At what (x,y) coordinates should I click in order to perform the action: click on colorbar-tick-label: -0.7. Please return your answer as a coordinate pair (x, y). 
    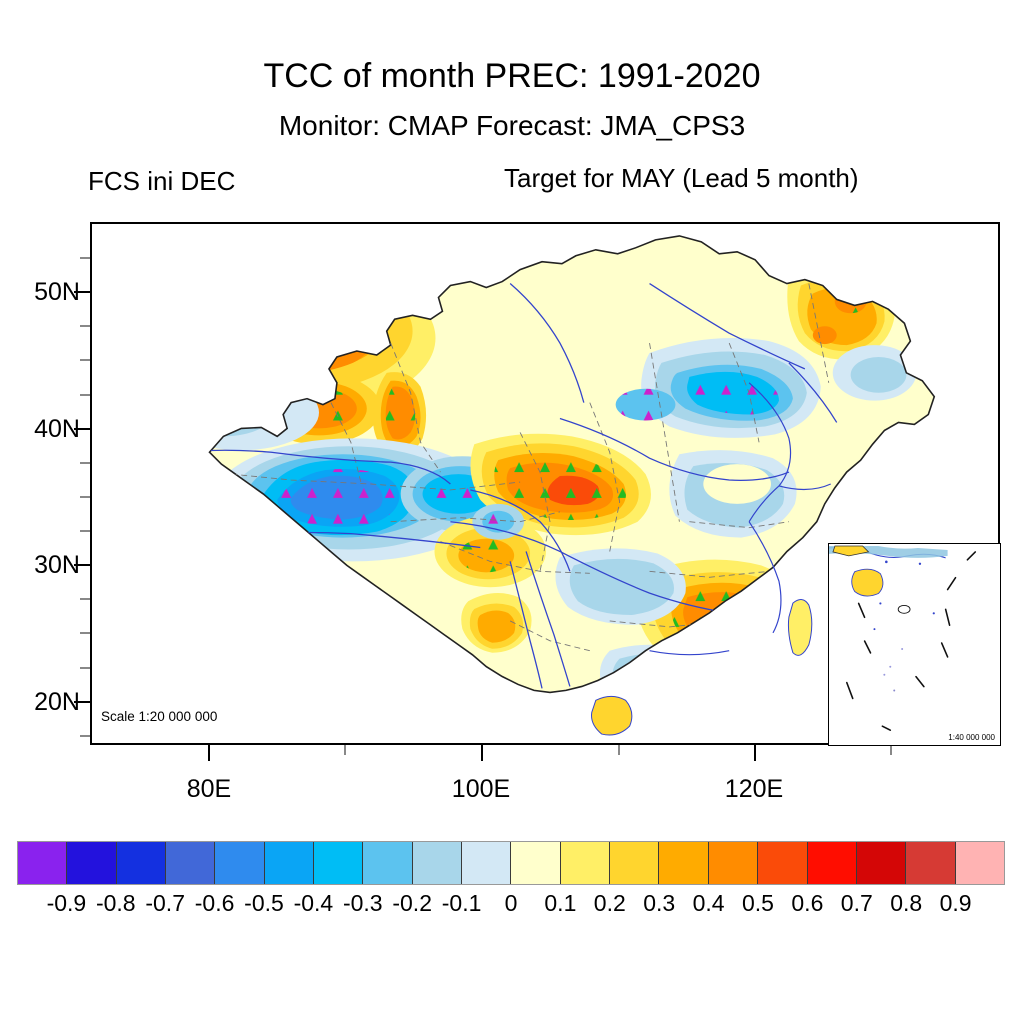
    Looking at the image, I should click on (165, 903).